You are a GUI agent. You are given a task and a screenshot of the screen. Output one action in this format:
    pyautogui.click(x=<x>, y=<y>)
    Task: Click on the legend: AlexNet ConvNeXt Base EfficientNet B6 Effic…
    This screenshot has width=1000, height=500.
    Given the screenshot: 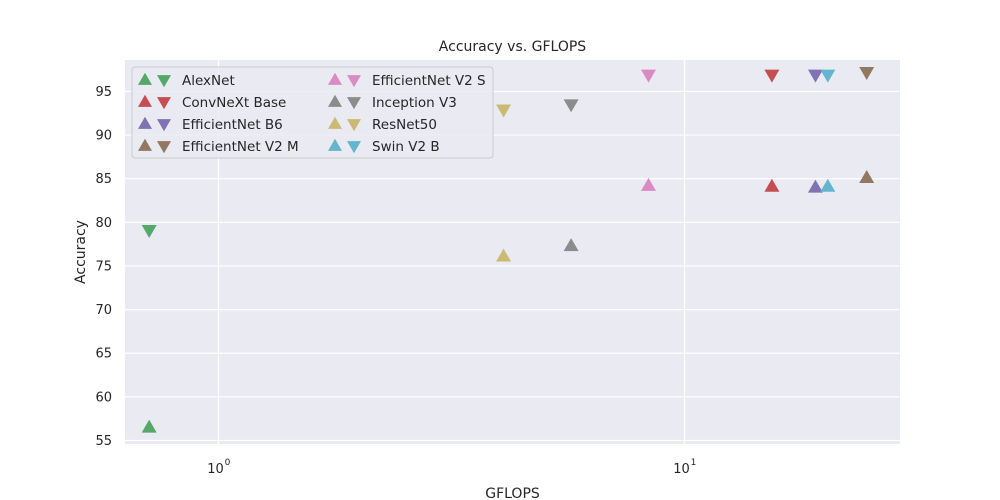 What is the action you would take?
    pyautogui.click(x=312, y=112)
    